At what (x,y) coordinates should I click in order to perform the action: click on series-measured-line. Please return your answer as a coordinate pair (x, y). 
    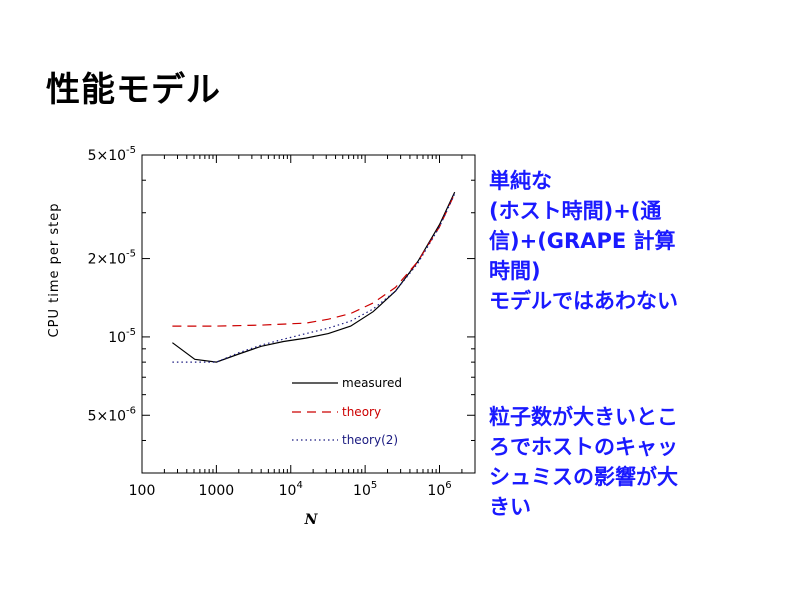
    Looking at the image, I should click on (314, 277).